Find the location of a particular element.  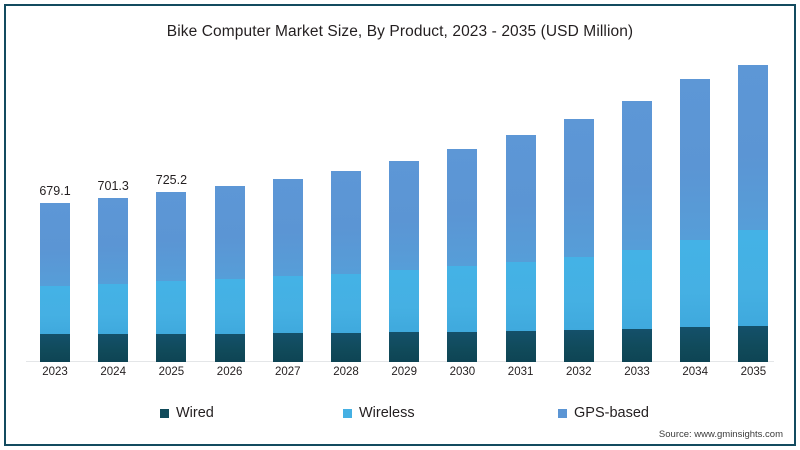

legend-label: Wireless is located at coordinates (387, 413).